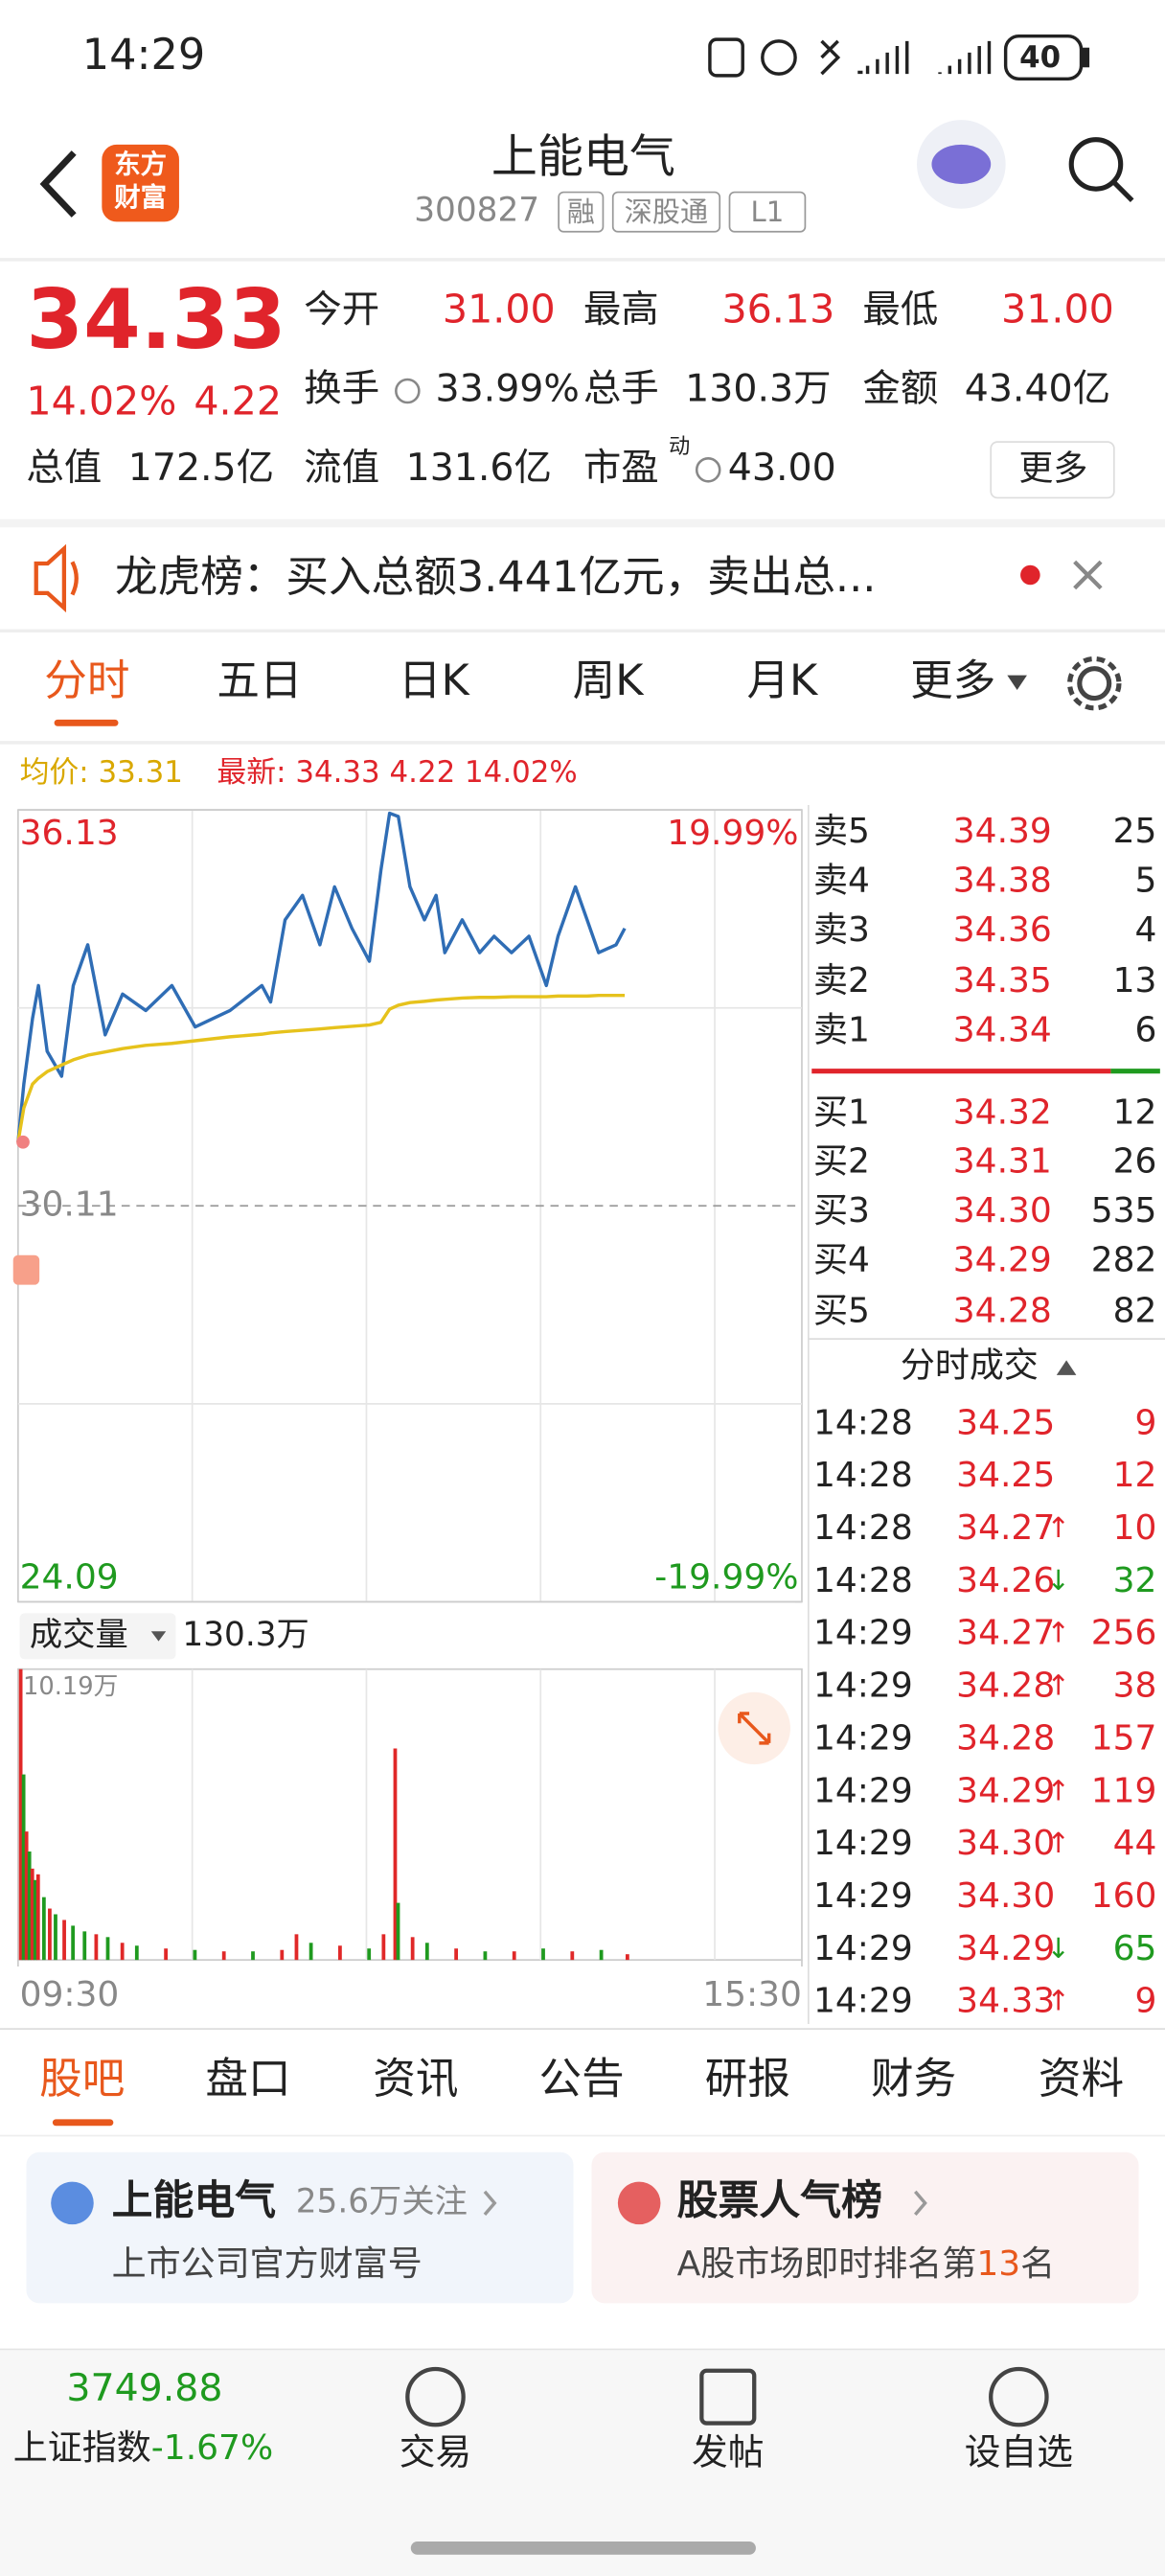  Describe the element at coordinates (1082, 2079) in the screenshot. I see `content-tab: 资料` at that location.